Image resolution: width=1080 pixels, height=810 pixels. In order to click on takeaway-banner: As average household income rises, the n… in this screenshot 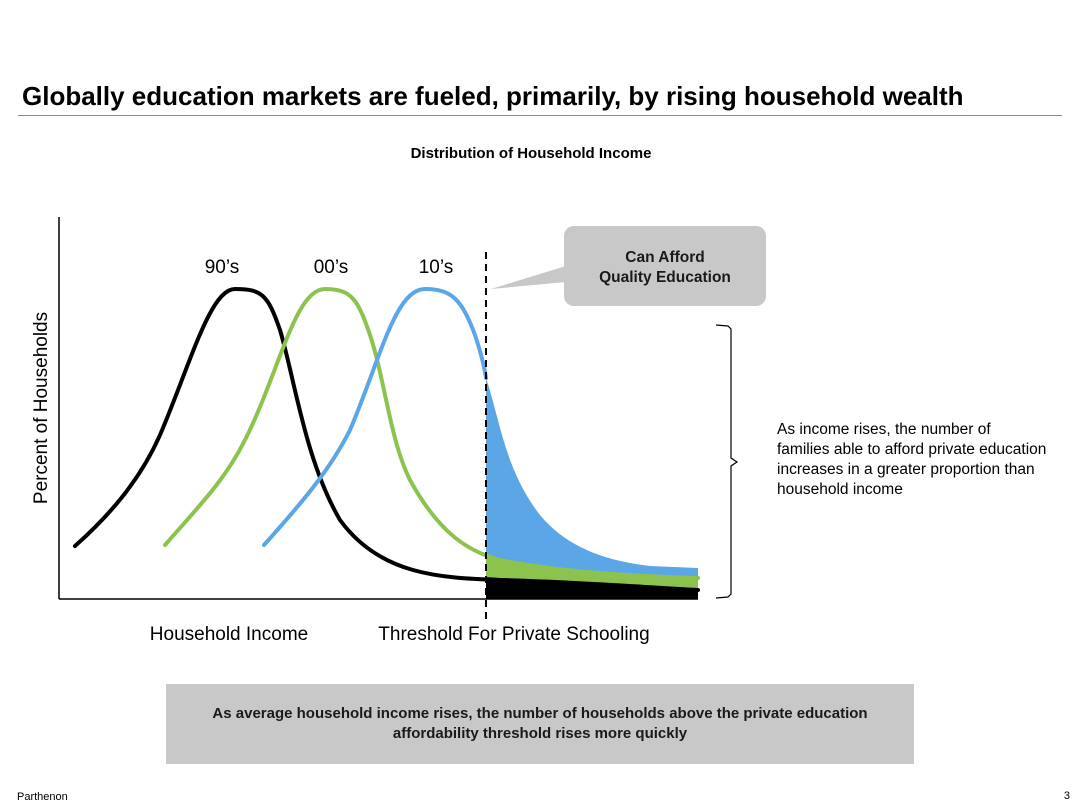, I will do `click(540, 724)`.